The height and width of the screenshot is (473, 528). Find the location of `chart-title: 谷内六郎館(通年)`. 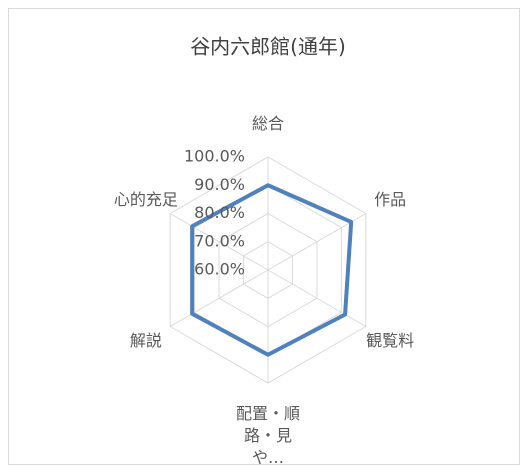

chart-title: 谷内六郎館(通年) is located at coordinates (268, 47).